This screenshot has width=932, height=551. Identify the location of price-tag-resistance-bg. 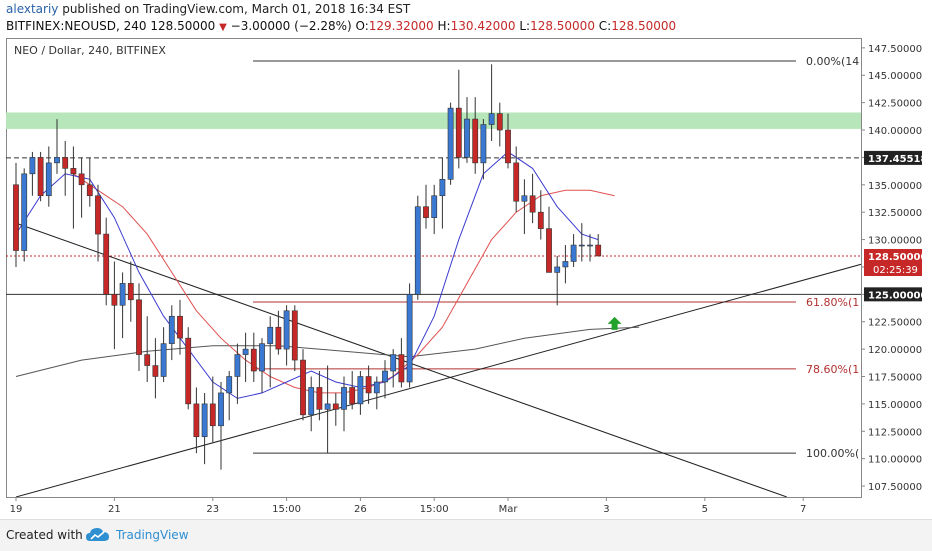
(893, 157).